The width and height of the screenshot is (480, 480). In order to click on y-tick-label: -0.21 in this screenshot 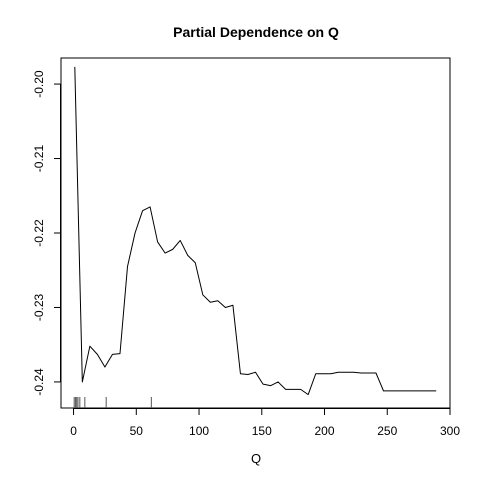, I will do `click(39, 159)`.